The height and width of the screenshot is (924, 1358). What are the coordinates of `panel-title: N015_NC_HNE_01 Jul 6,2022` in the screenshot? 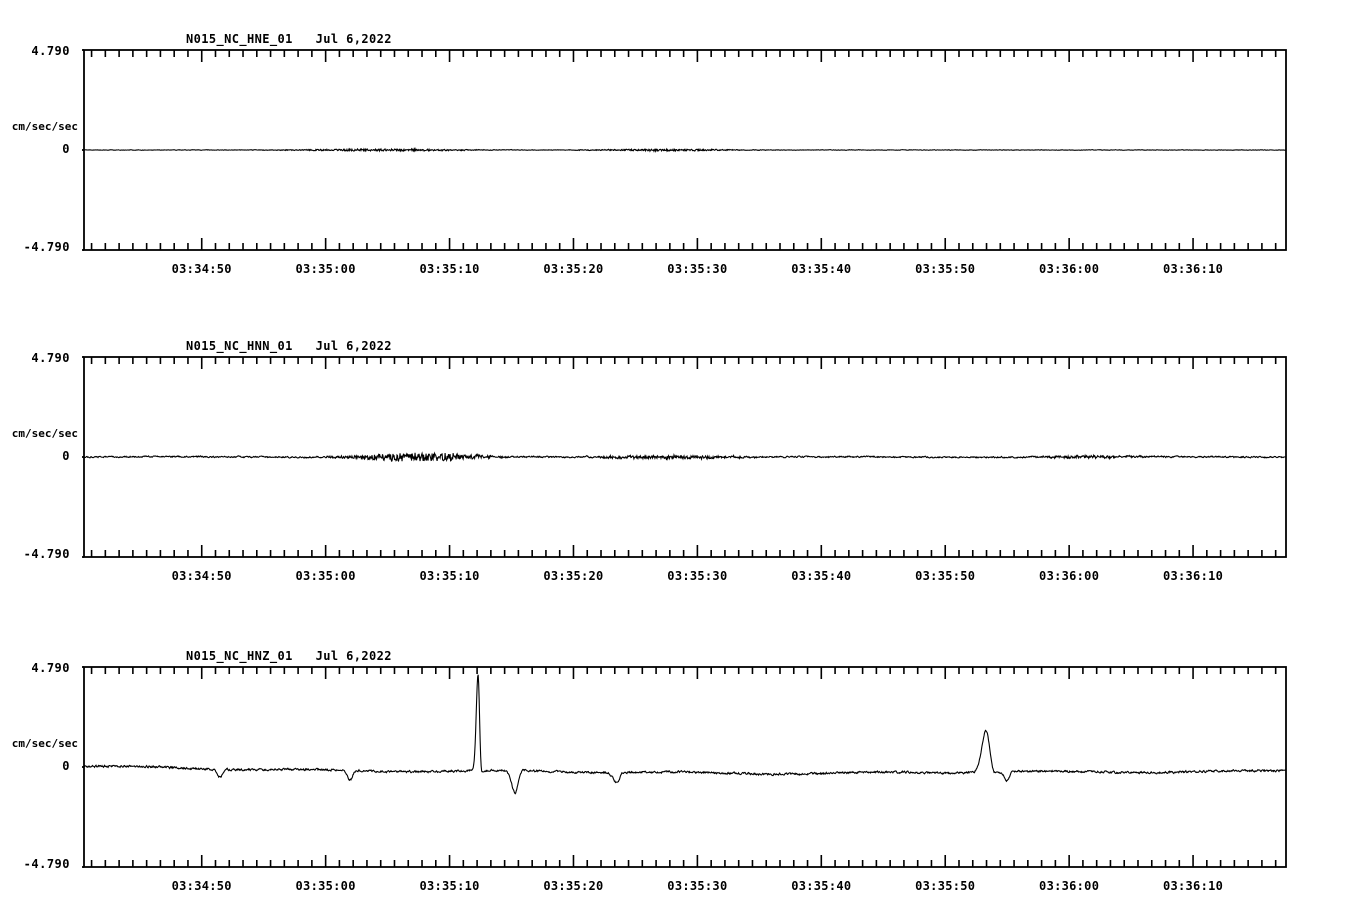 It's located at (289, 39).